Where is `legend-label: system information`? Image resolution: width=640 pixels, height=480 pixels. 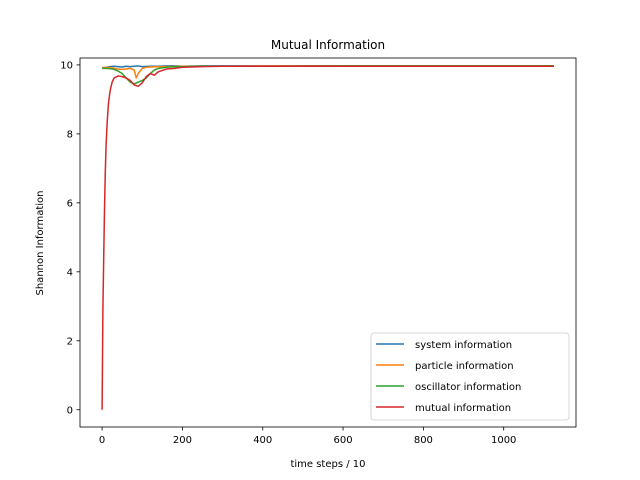 legend-label: system information is located at coordinates (463, 345).